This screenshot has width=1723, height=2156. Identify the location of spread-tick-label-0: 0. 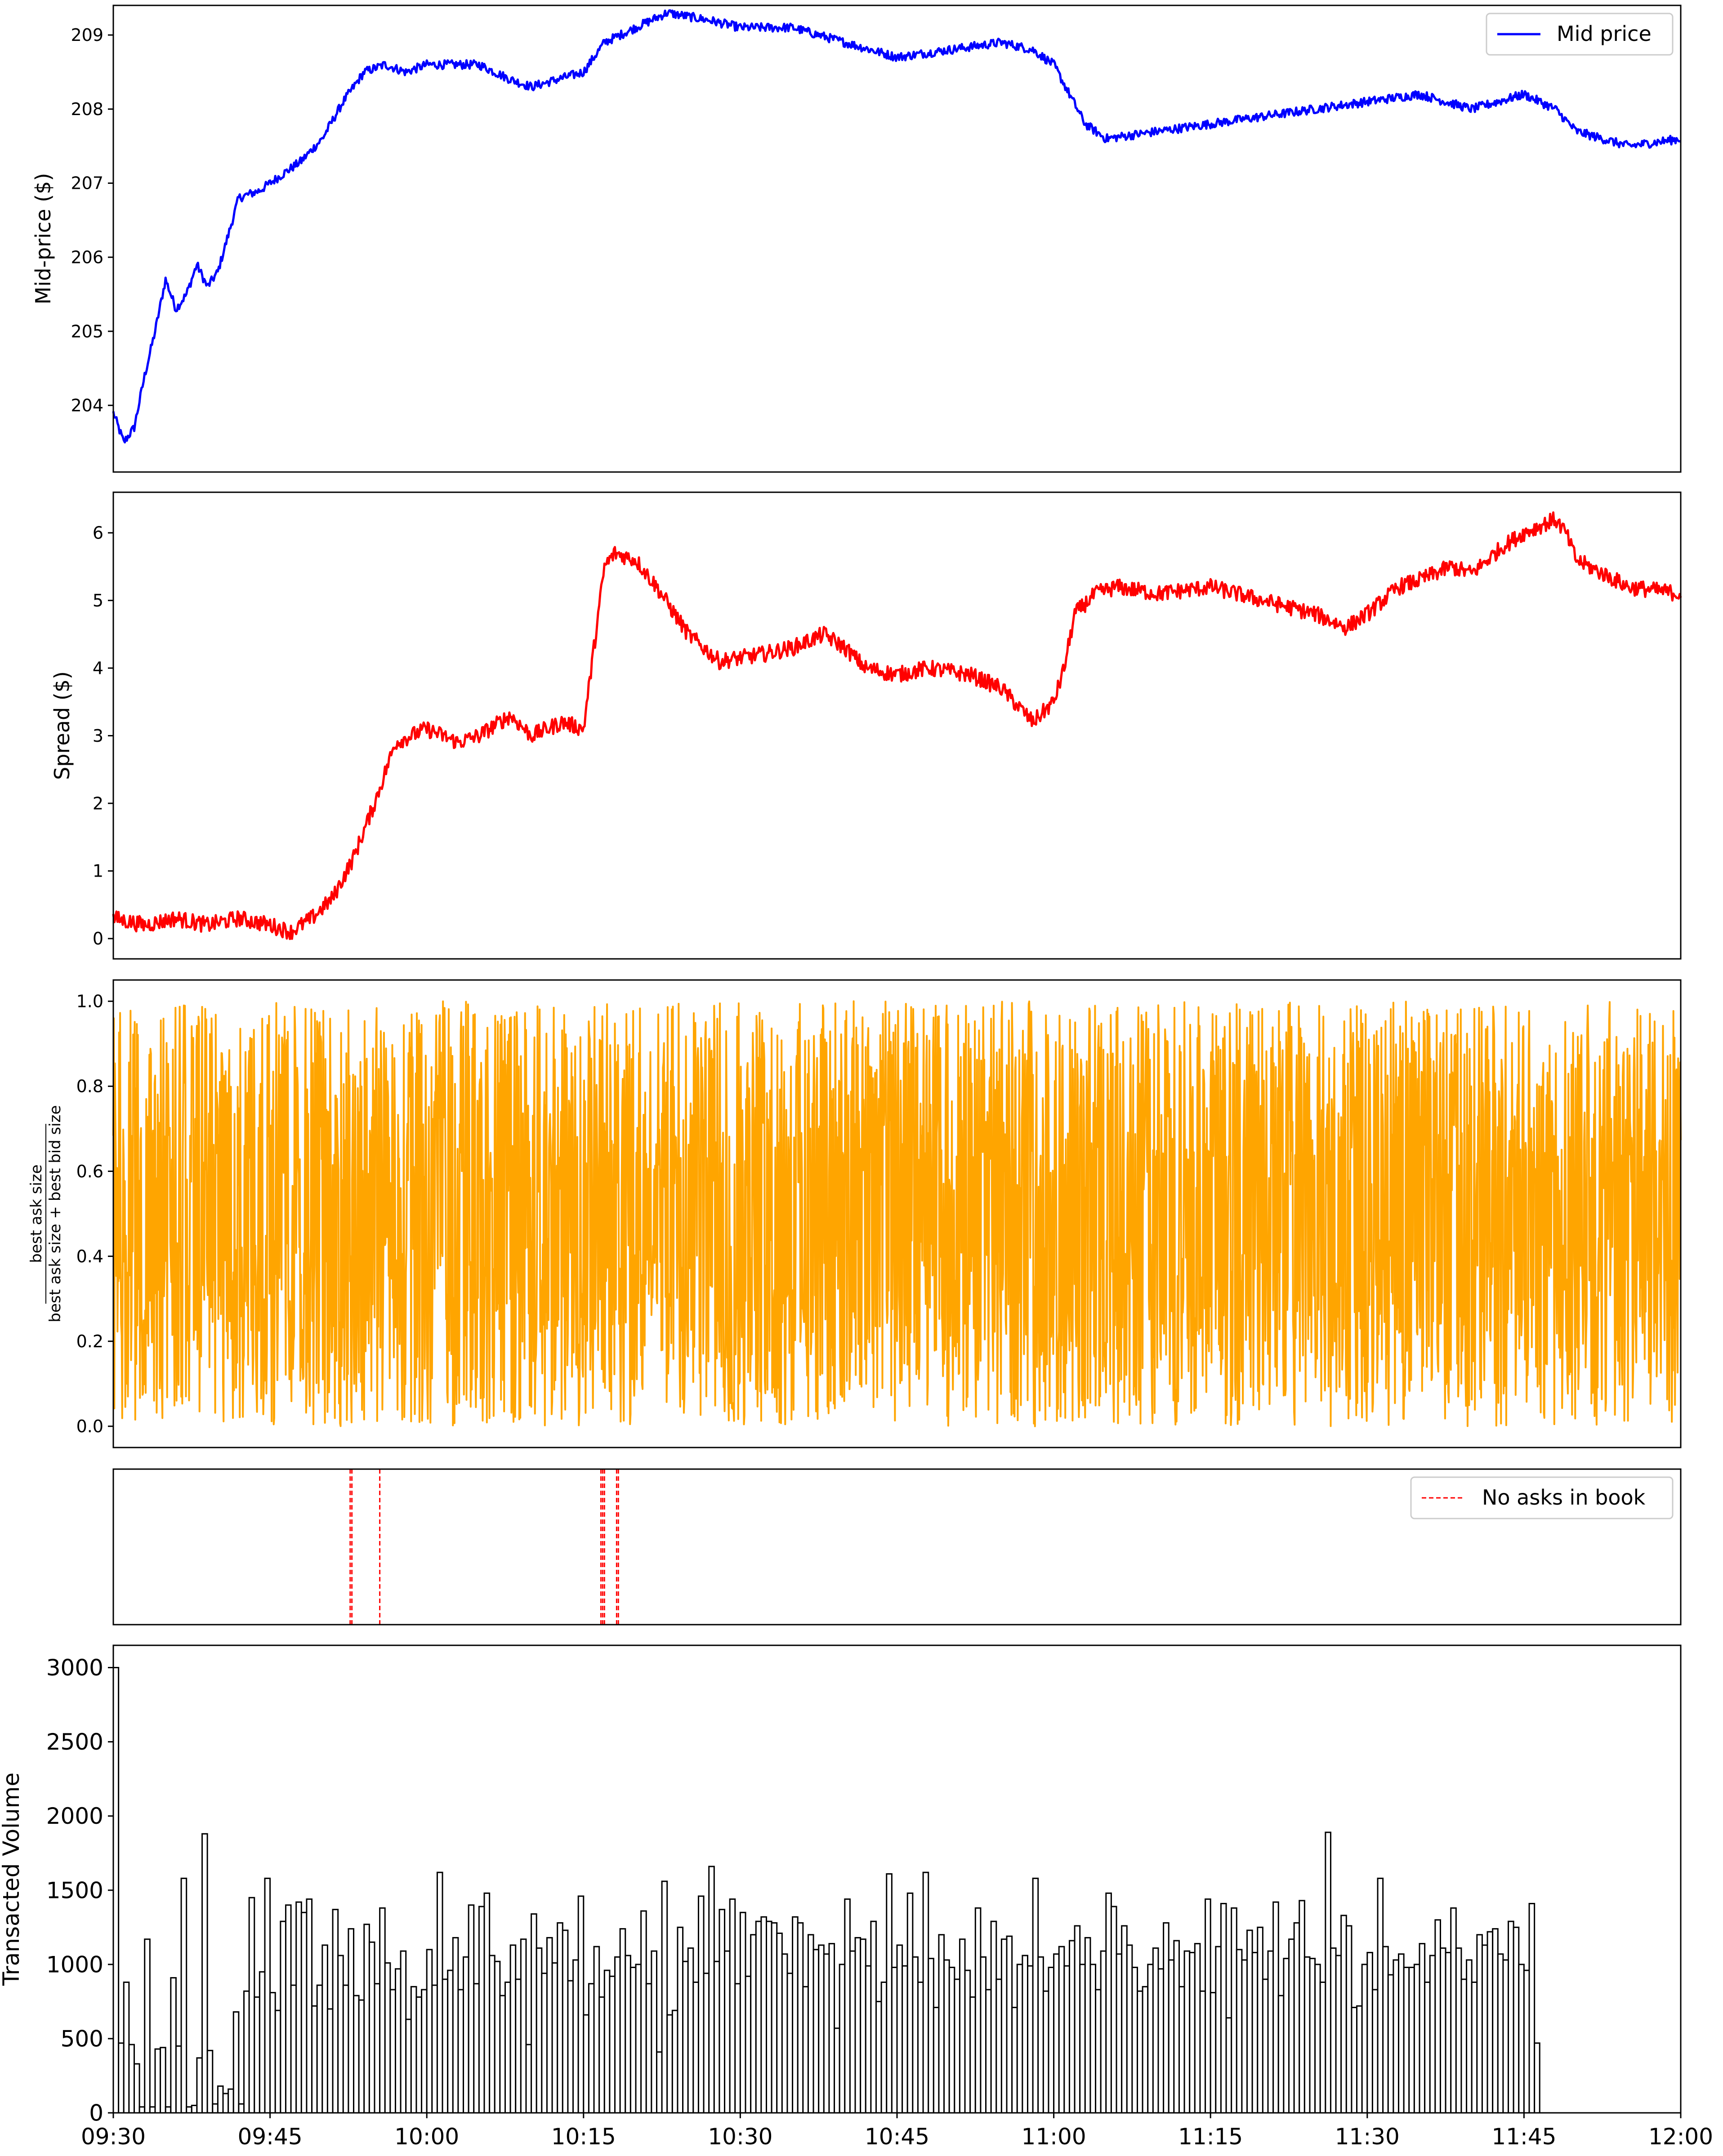
(98, 939).